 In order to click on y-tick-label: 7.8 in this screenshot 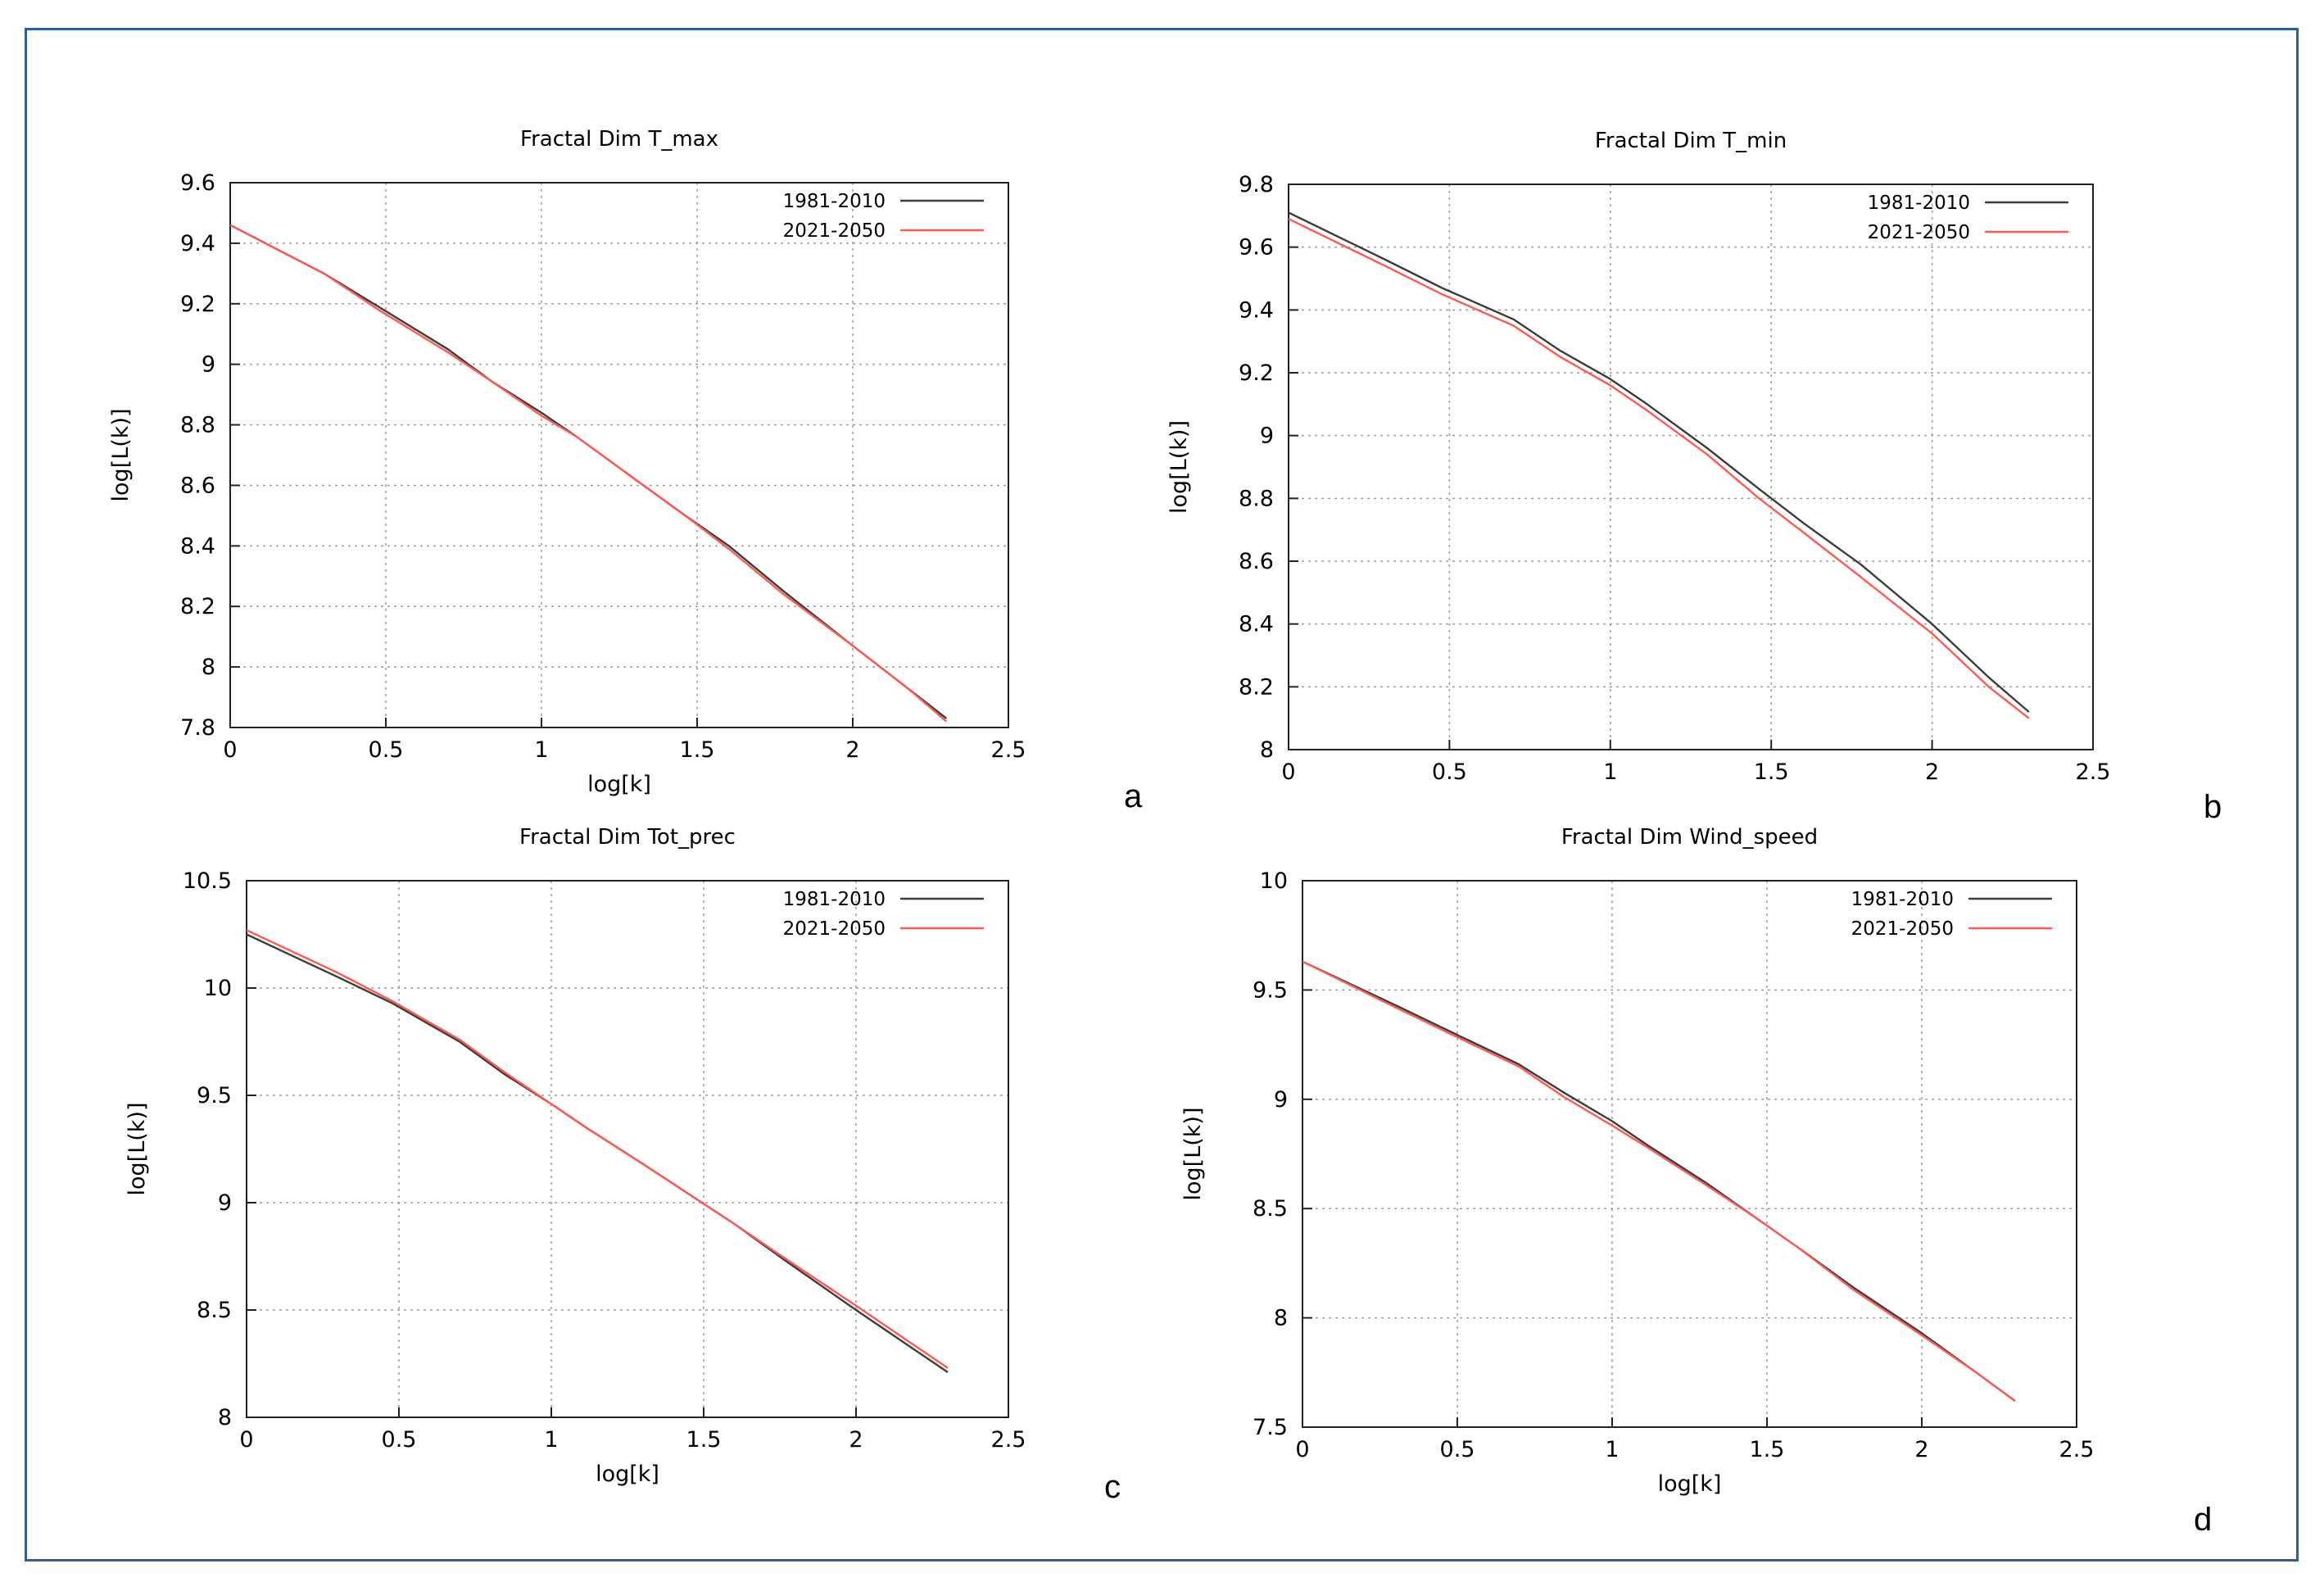, I will do `click(197, 728)`.